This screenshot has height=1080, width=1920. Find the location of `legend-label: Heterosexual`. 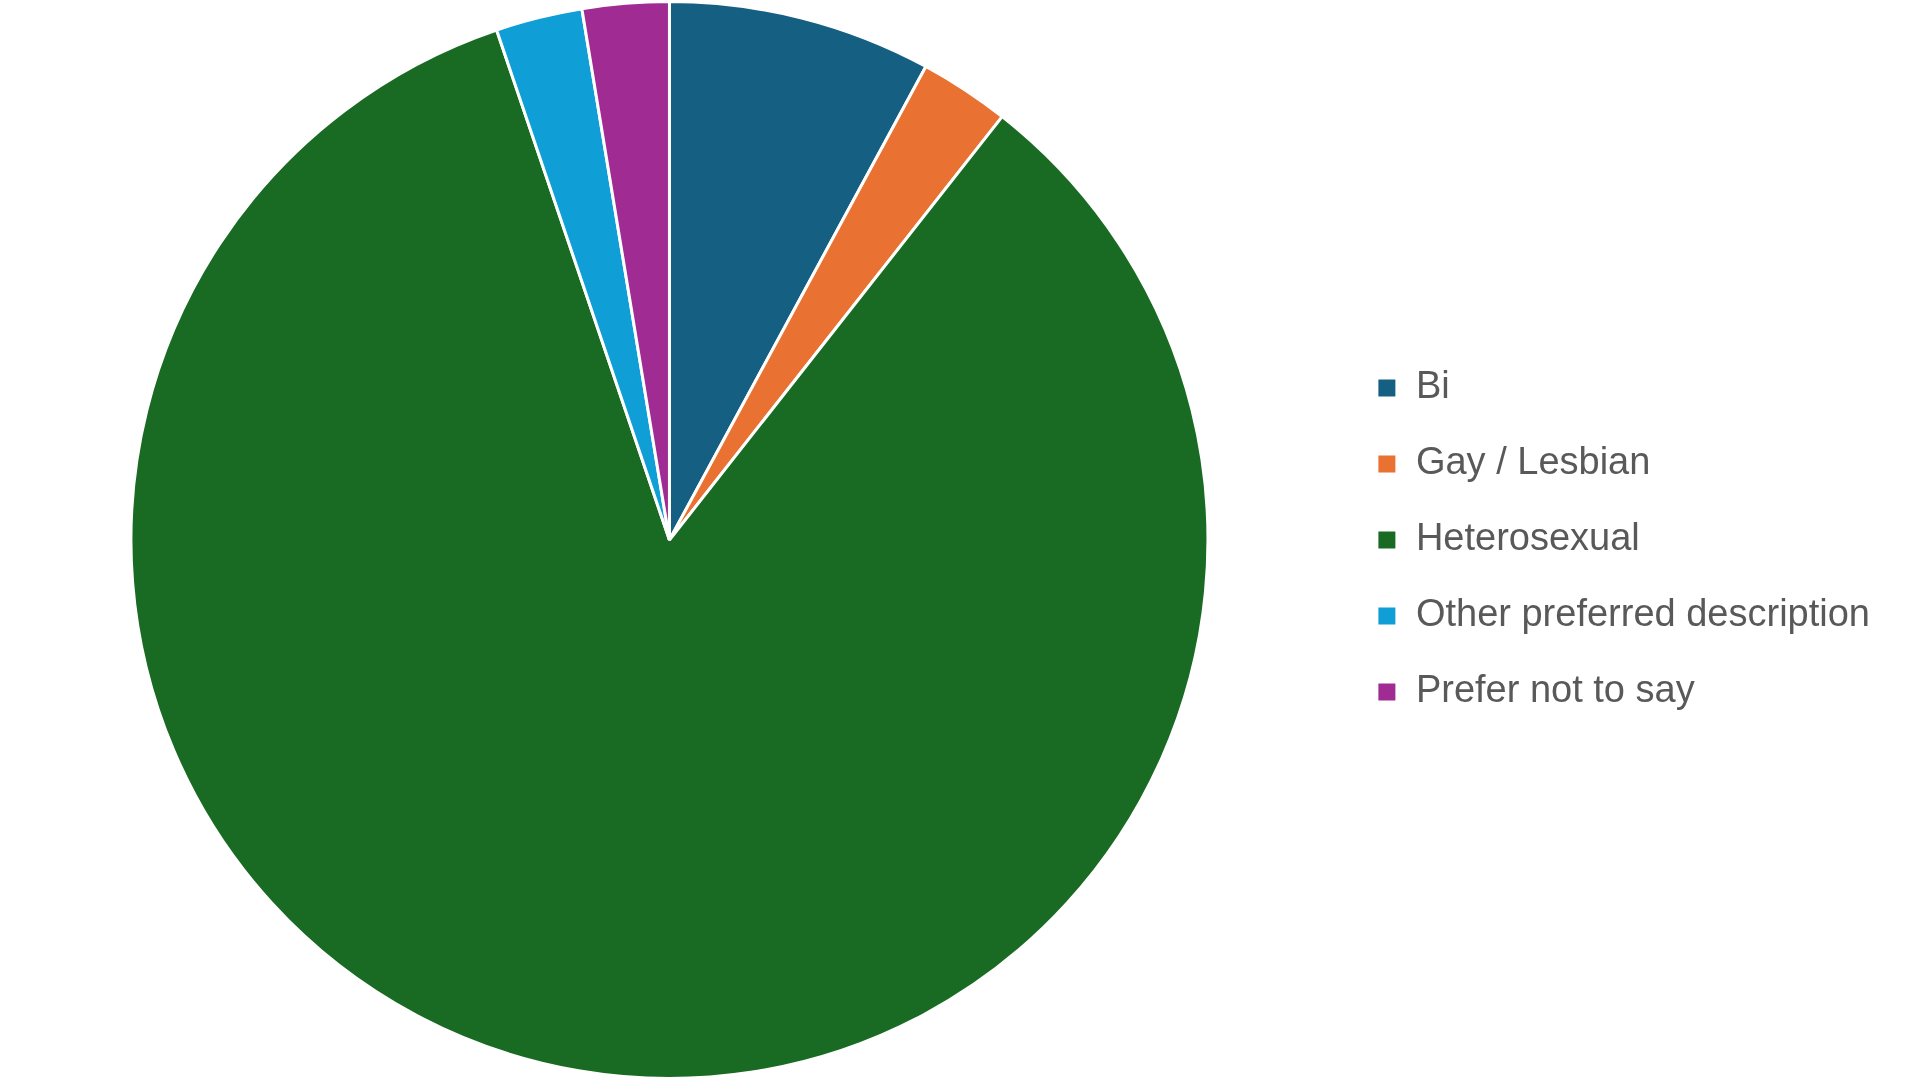

legend-label: Heterosexual is located at coordinates (1527, 537).